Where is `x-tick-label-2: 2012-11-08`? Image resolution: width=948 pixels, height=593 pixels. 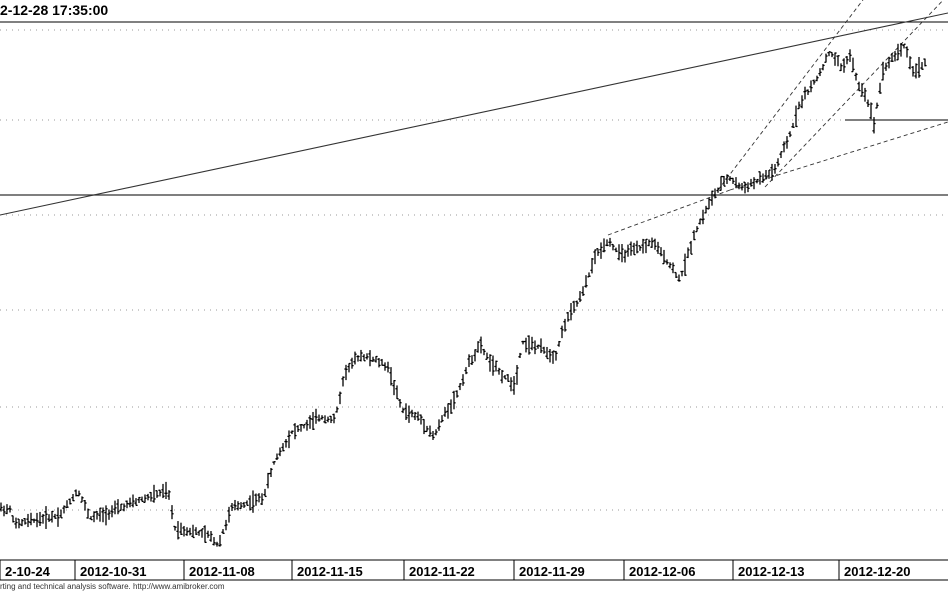
x-tick-label-2: 2012-11-08 is located at coordinates (222, 571).